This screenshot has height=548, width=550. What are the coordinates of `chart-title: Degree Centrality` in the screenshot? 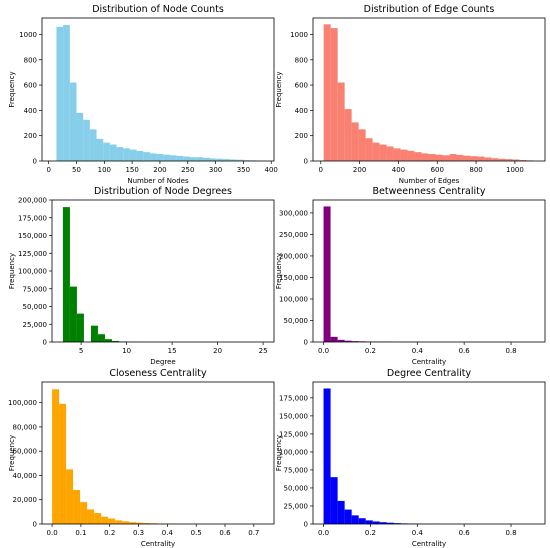 It's located at (429, 373).